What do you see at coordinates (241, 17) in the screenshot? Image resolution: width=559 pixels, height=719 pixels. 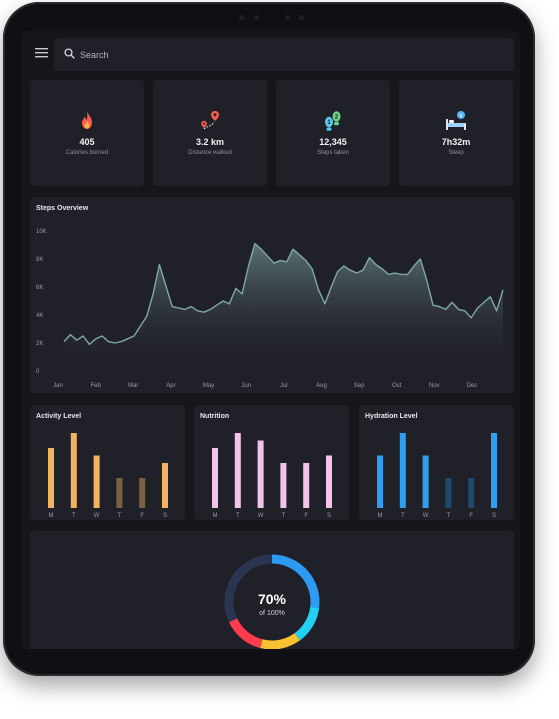 I see `camera-dot` at bounding box center [241, 17].